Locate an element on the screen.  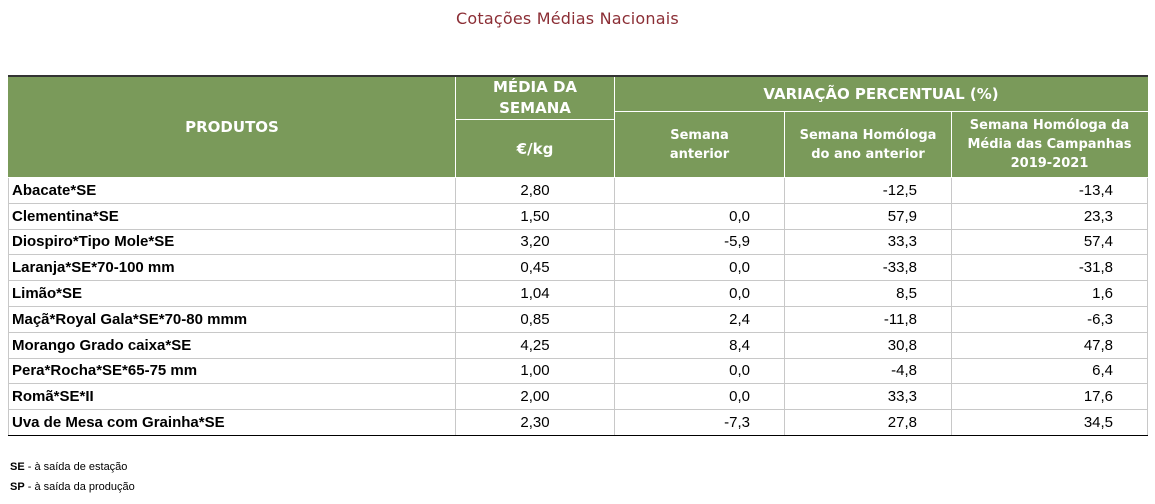
cell-media: 0,85 is located at coordinates (535, 319).